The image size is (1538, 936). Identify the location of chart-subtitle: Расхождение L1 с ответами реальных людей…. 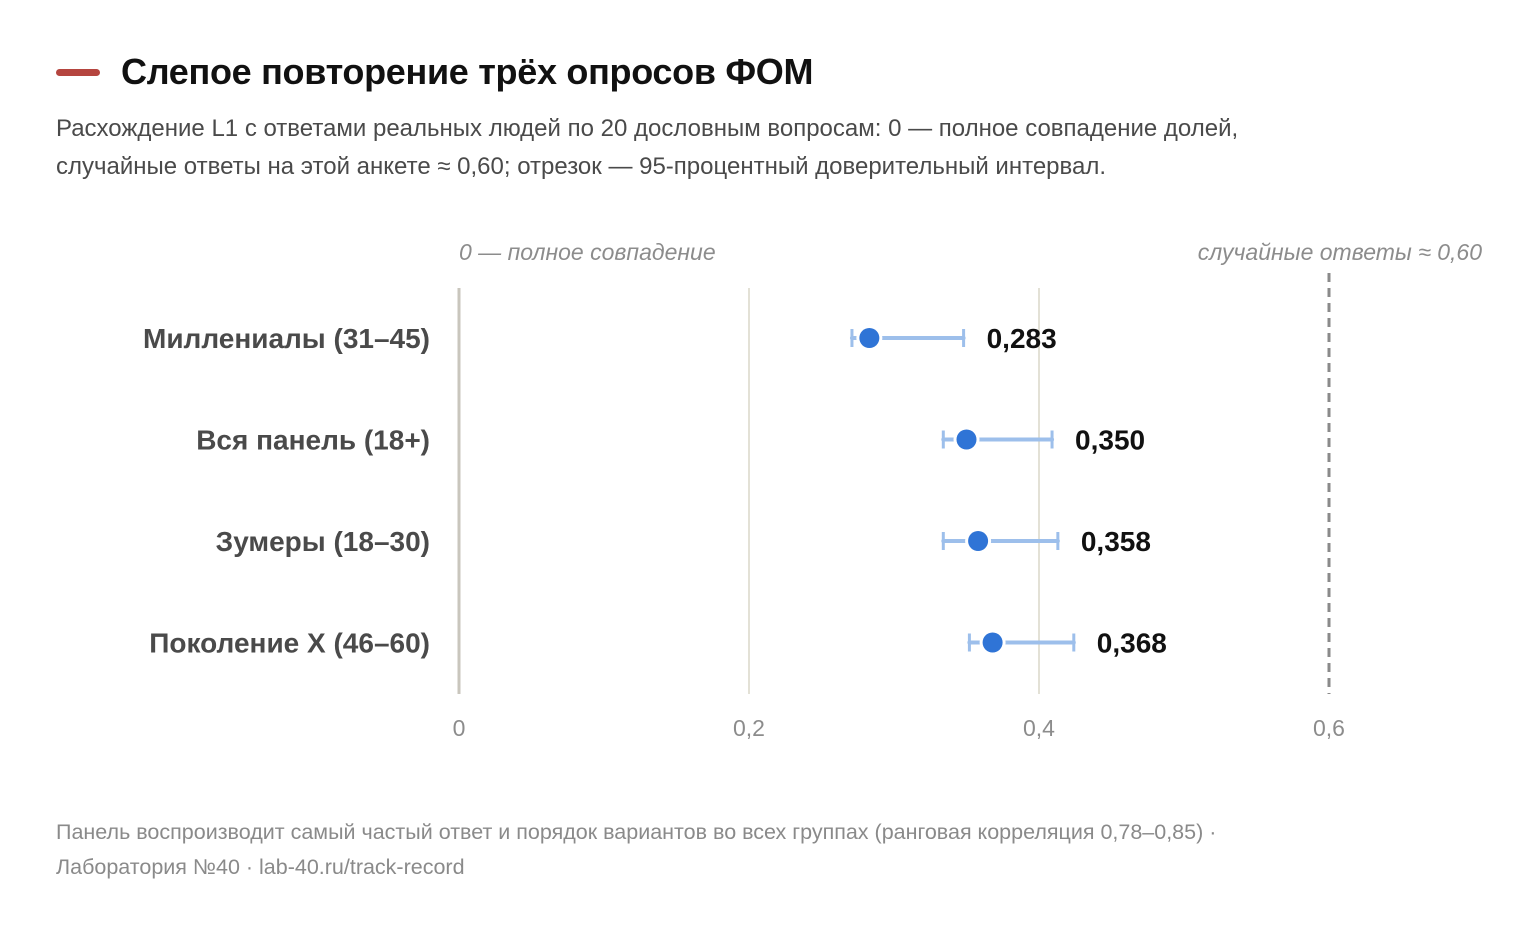
(776, 148).